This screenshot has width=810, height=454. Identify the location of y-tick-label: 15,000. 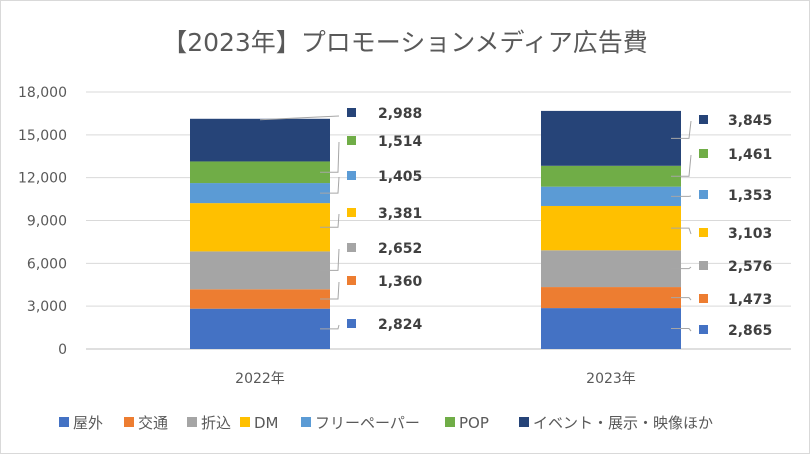
(42, 136).